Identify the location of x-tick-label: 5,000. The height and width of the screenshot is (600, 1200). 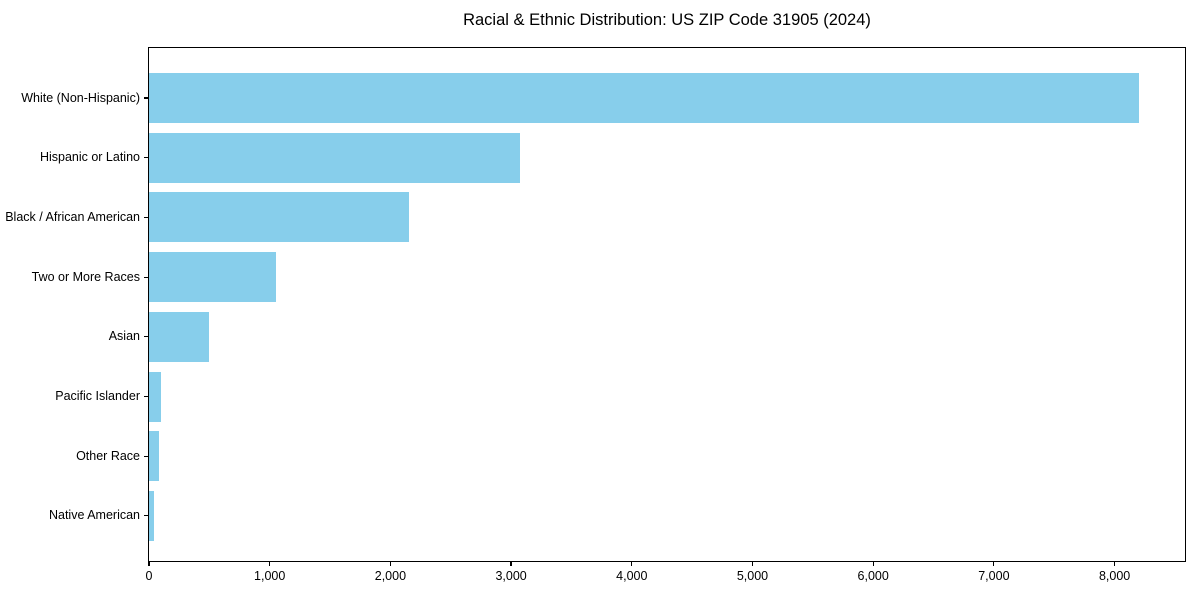
(752, 576).